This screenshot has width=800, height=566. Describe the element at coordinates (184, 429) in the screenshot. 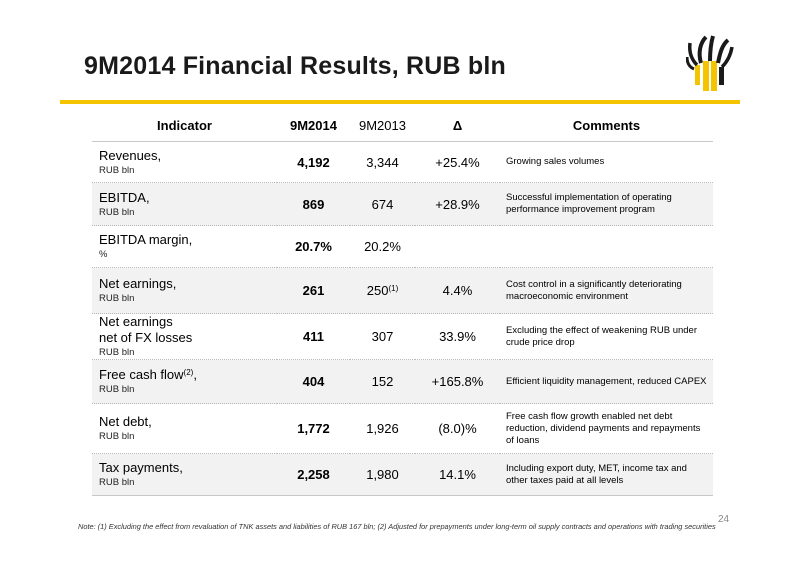

I see `indicator-cell: Net debt, RUB bln` at that location.